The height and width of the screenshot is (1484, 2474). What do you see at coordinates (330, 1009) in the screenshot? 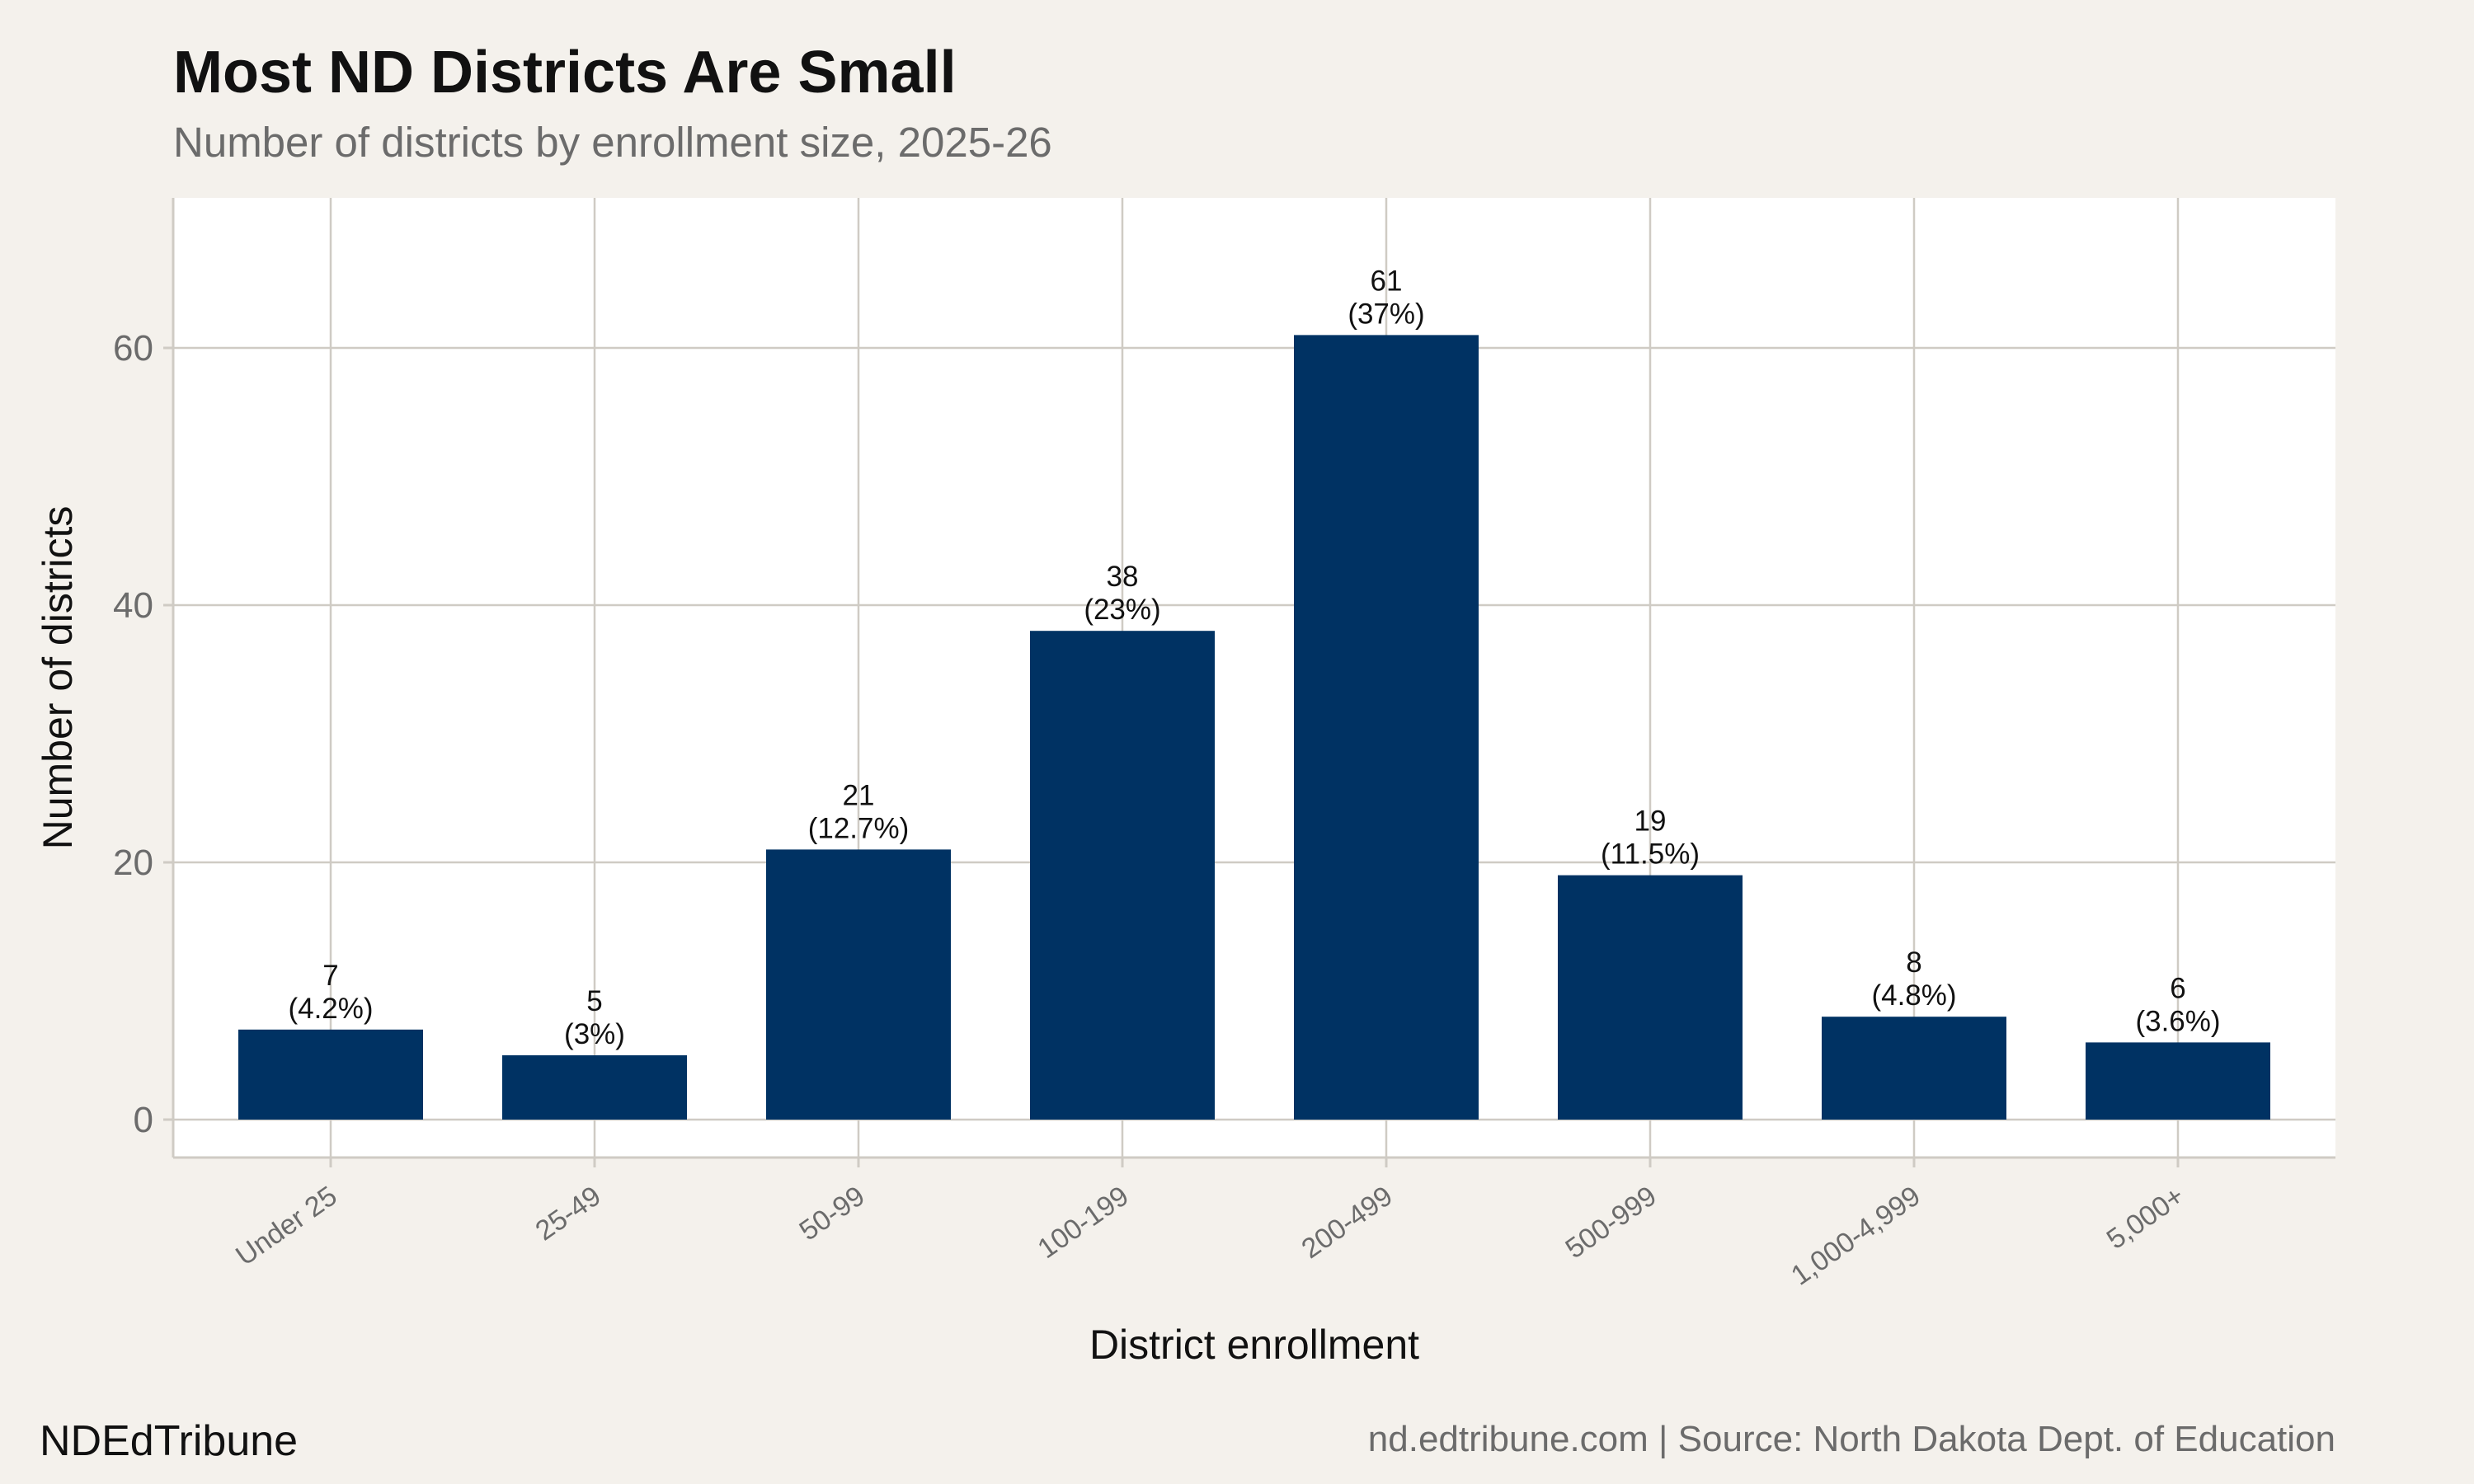
I see `bar-percent-label: (4.2%)` at bounding box center [330, 1009].